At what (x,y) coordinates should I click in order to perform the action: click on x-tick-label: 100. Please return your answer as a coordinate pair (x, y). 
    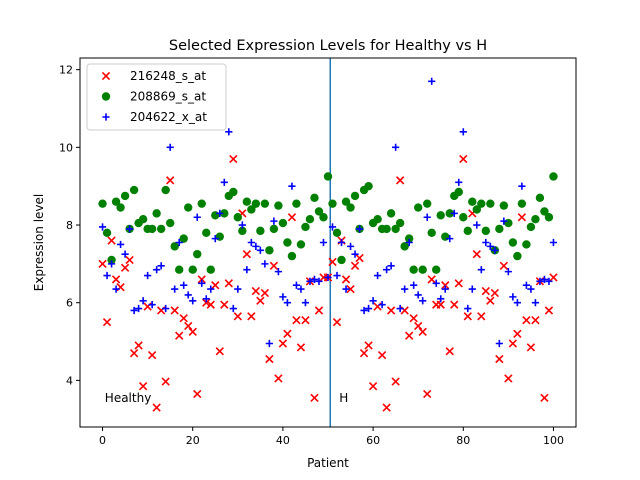
    Looking at the image, I should click on (553, 440).